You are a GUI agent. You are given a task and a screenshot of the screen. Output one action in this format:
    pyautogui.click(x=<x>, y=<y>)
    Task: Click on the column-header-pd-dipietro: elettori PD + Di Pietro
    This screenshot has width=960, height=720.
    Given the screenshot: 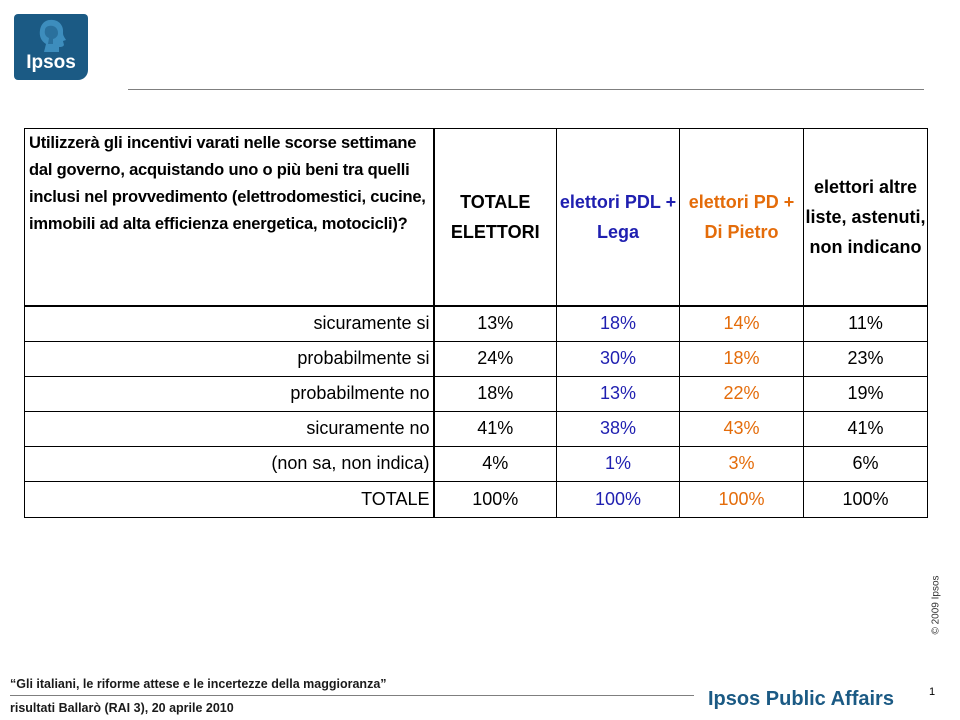 What is the action you would take?
    pyautogui.click(x=741, y=217)
    